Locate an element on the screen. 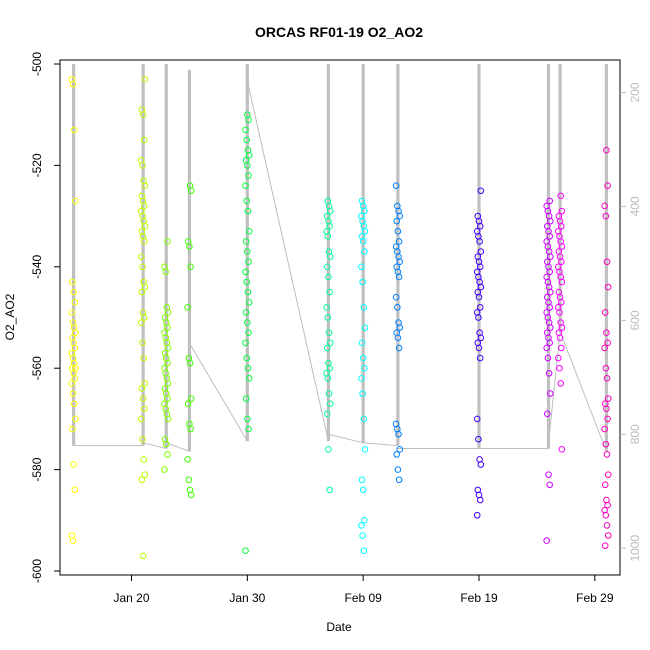 The width and height of the screenshot is (650, 650). x-axis: Jan 20 Jan 30 Feb 09 Feb 19 Feb 29 is located at coordinates (363, 590).